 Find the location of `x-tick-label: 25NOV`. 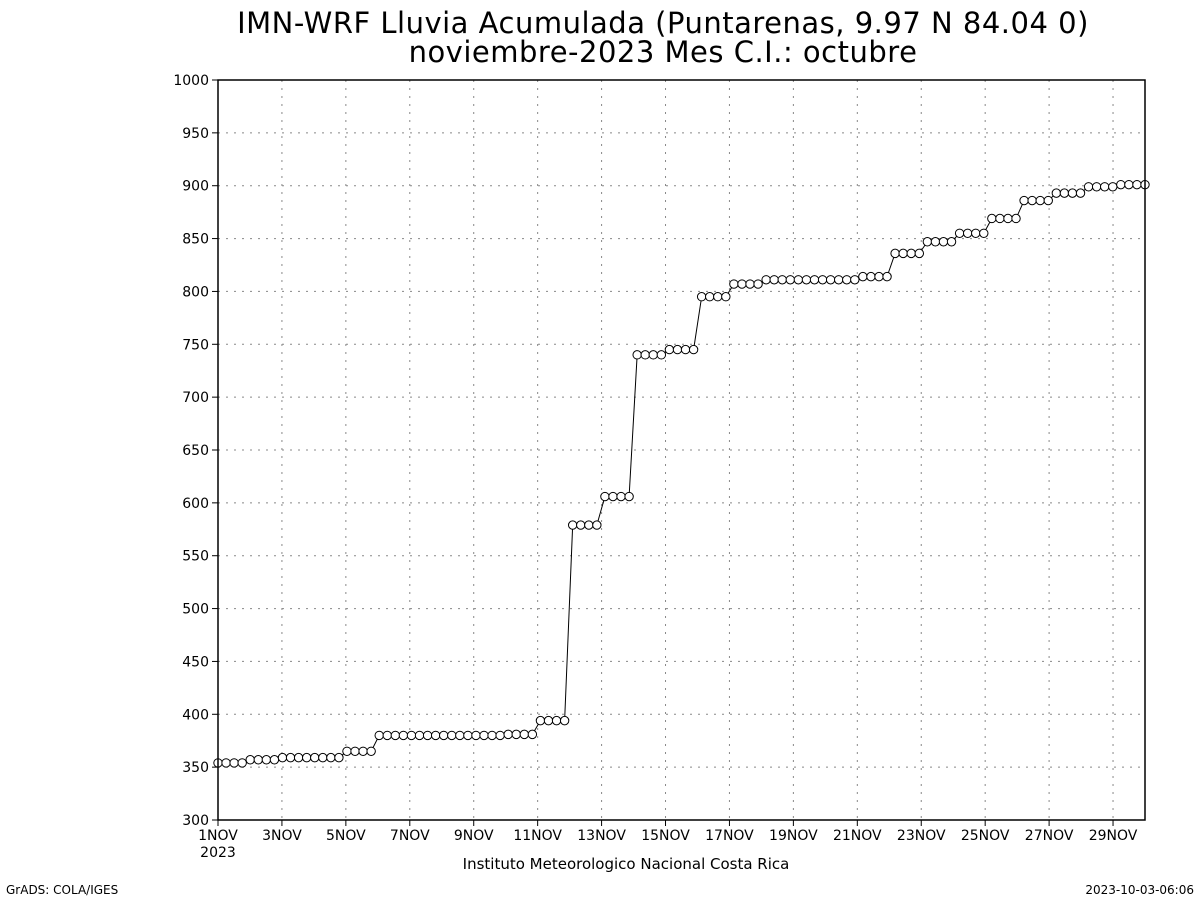

x-tick-label: 25NOV is located at coordinates (985, 836).